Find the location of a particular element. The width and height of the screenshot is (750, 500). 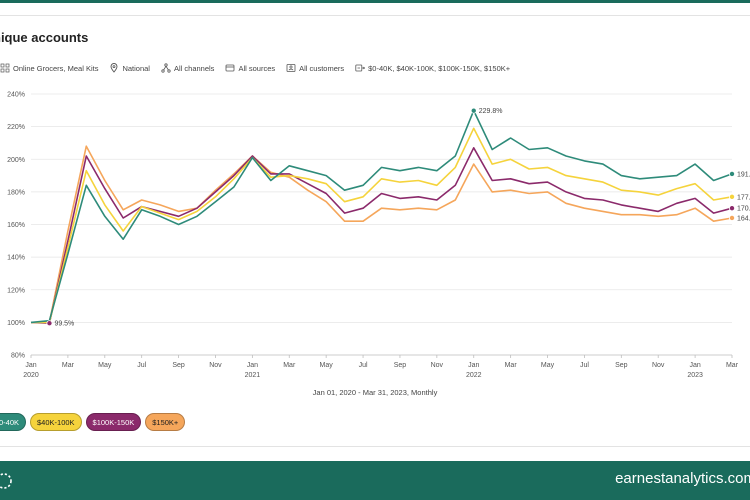

filter-customers: All customers is located at coordinates (315, 68).